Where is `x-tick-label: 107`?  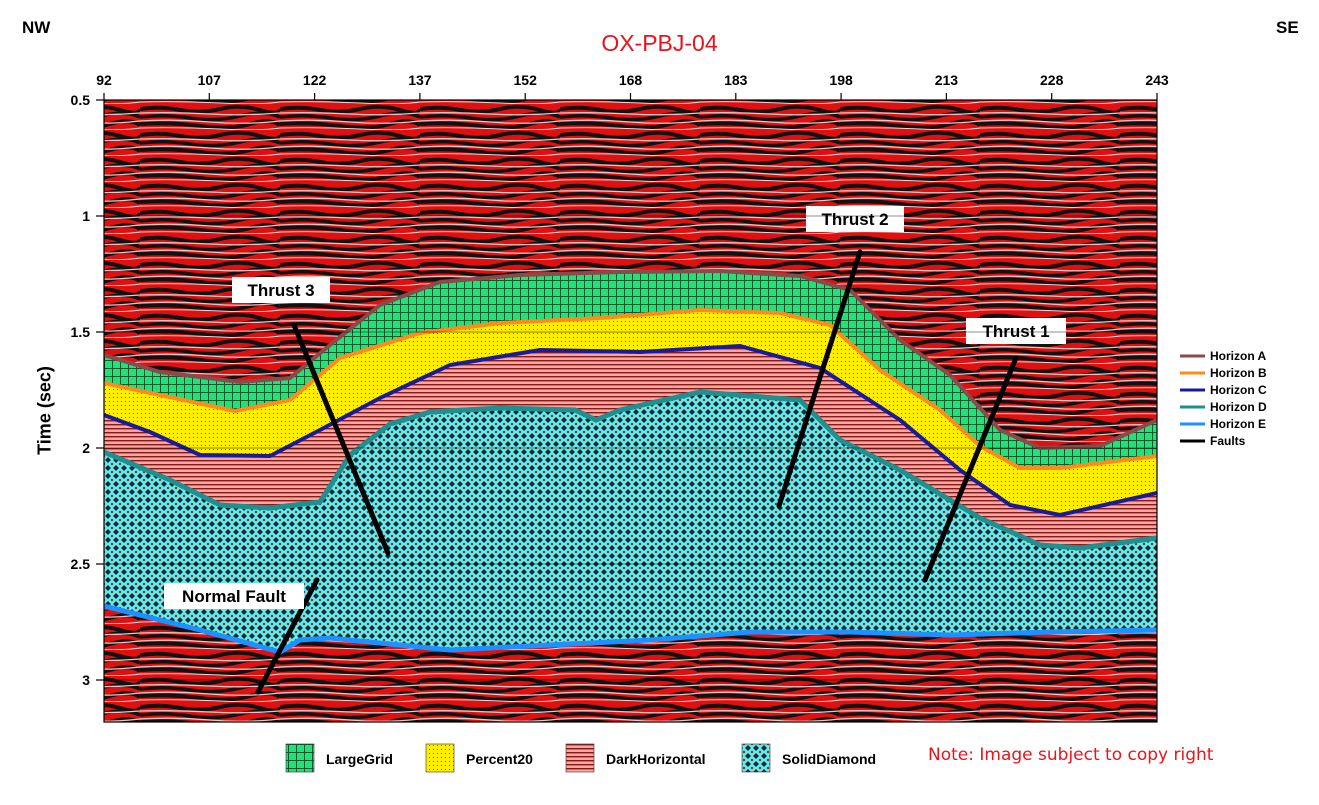 x-tick-label: 107 is located at coordinates (210, 80).